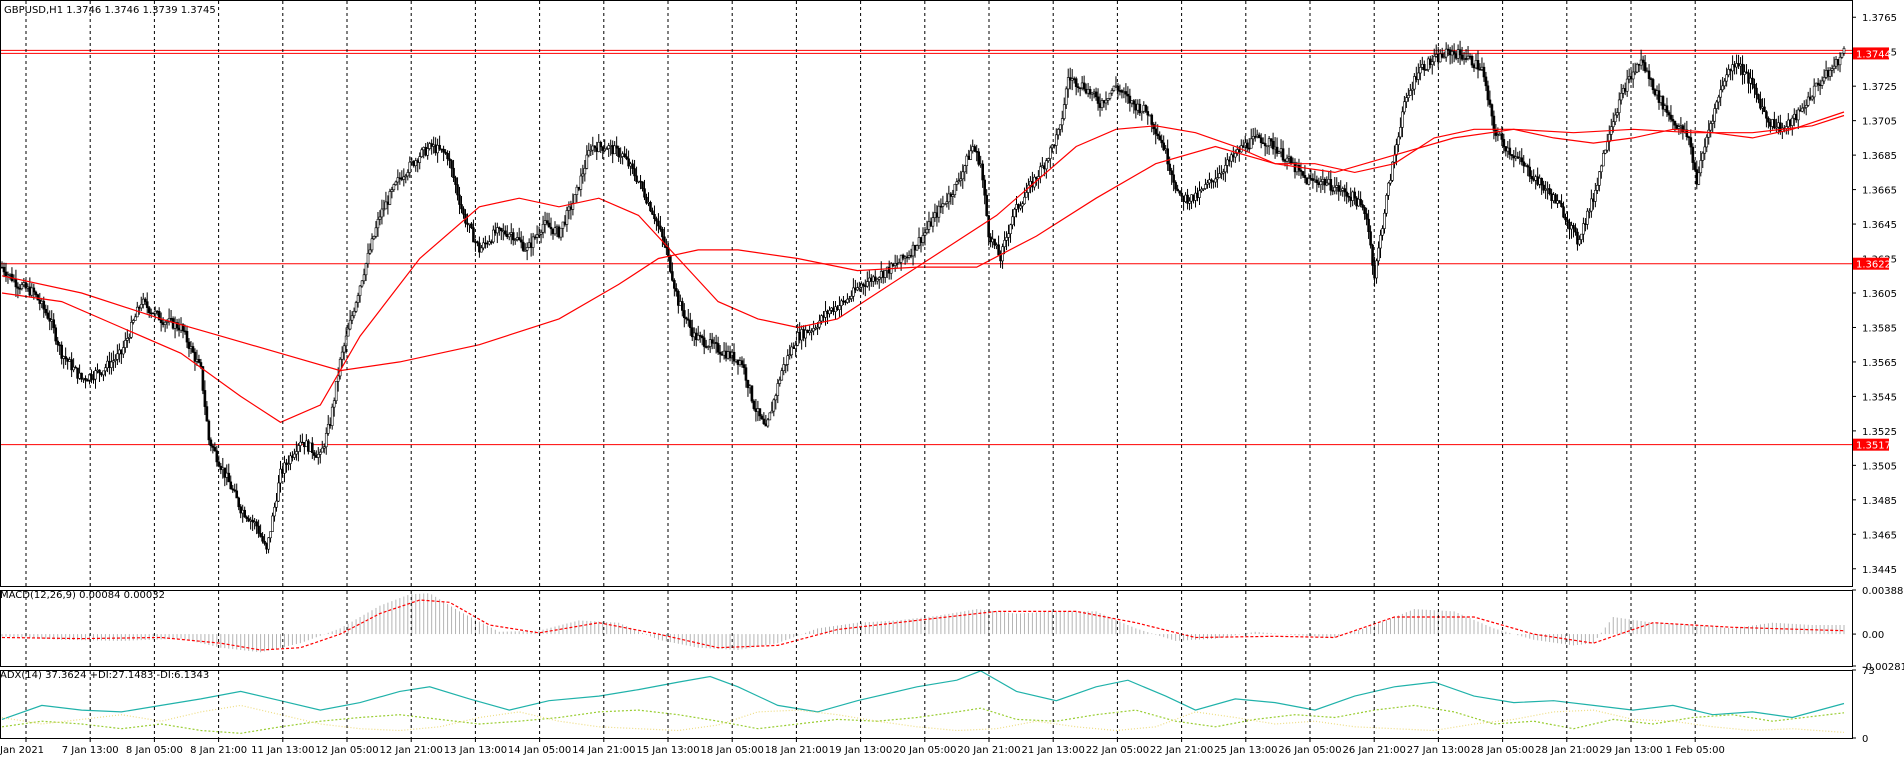 The image size is (1904, 764). What do you see at coordinates (282, 750) in the screenshot?
I see `x-tick-label: 11 Jan 13:00` at bounding box center [282, 750].